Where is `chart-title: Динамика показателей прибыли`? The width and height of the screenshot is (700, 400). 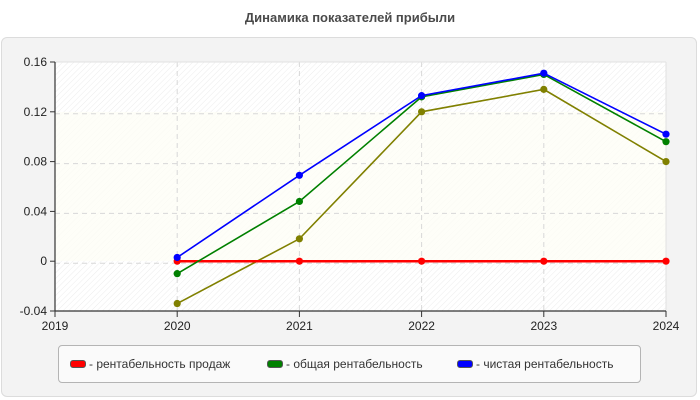
chart-title: Динамика показателей прибыли is located at coordinates (350, 17).